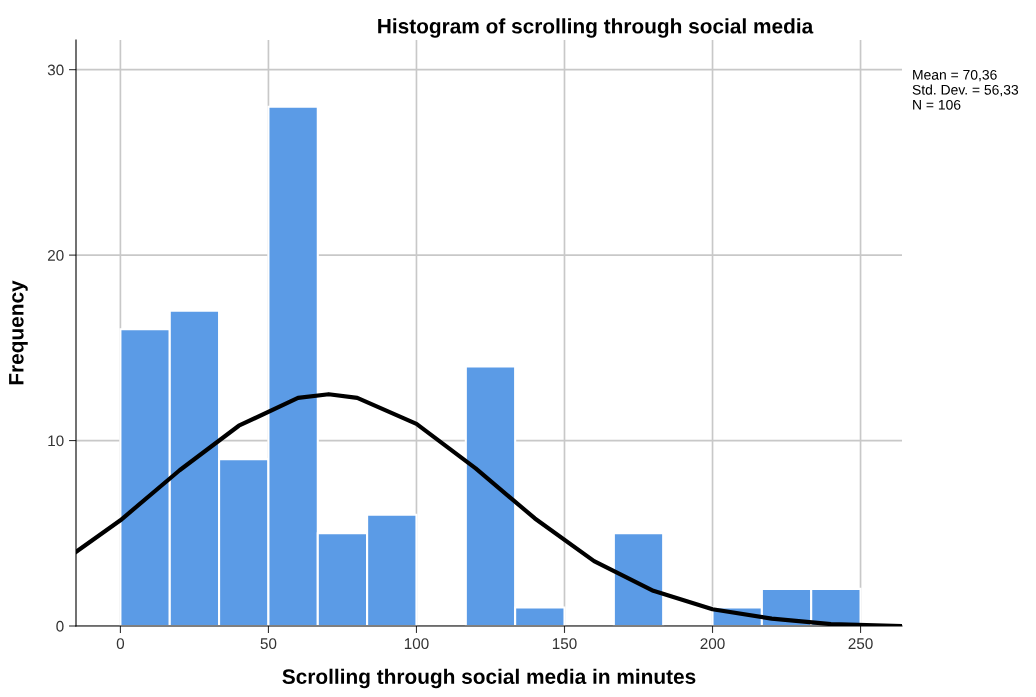 Image resolution: width=1036 pixels, height=697 pixels. I want to click on text: Std. Dev. = 56,33, so click(965, 90).